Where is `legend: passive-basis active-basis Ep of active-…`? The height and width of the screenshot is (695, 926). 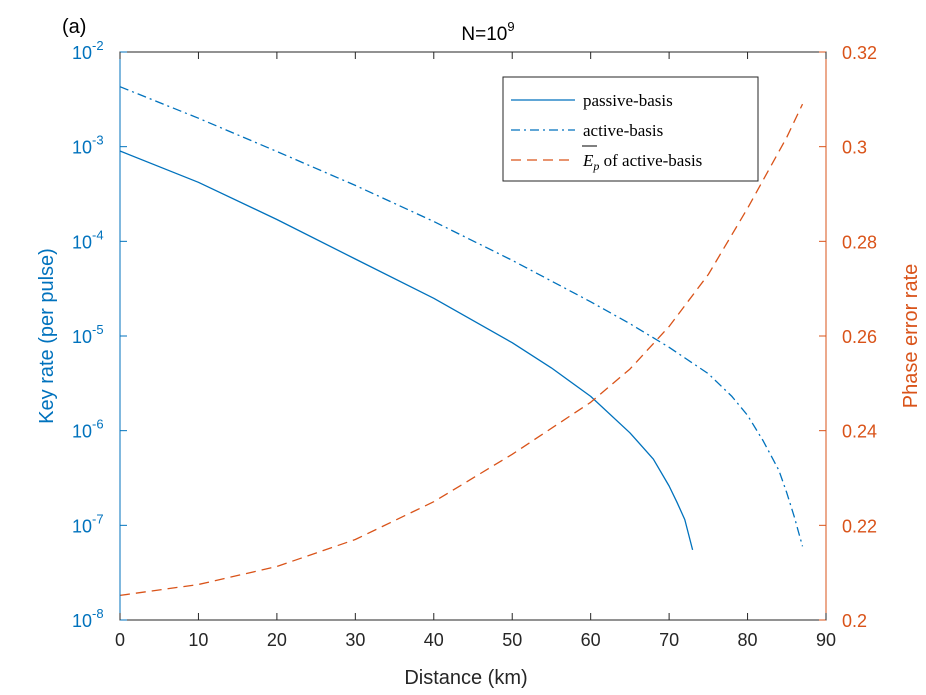
legend: passive-basis active-basis Ep of active-… is located at coordinates (630, 129).